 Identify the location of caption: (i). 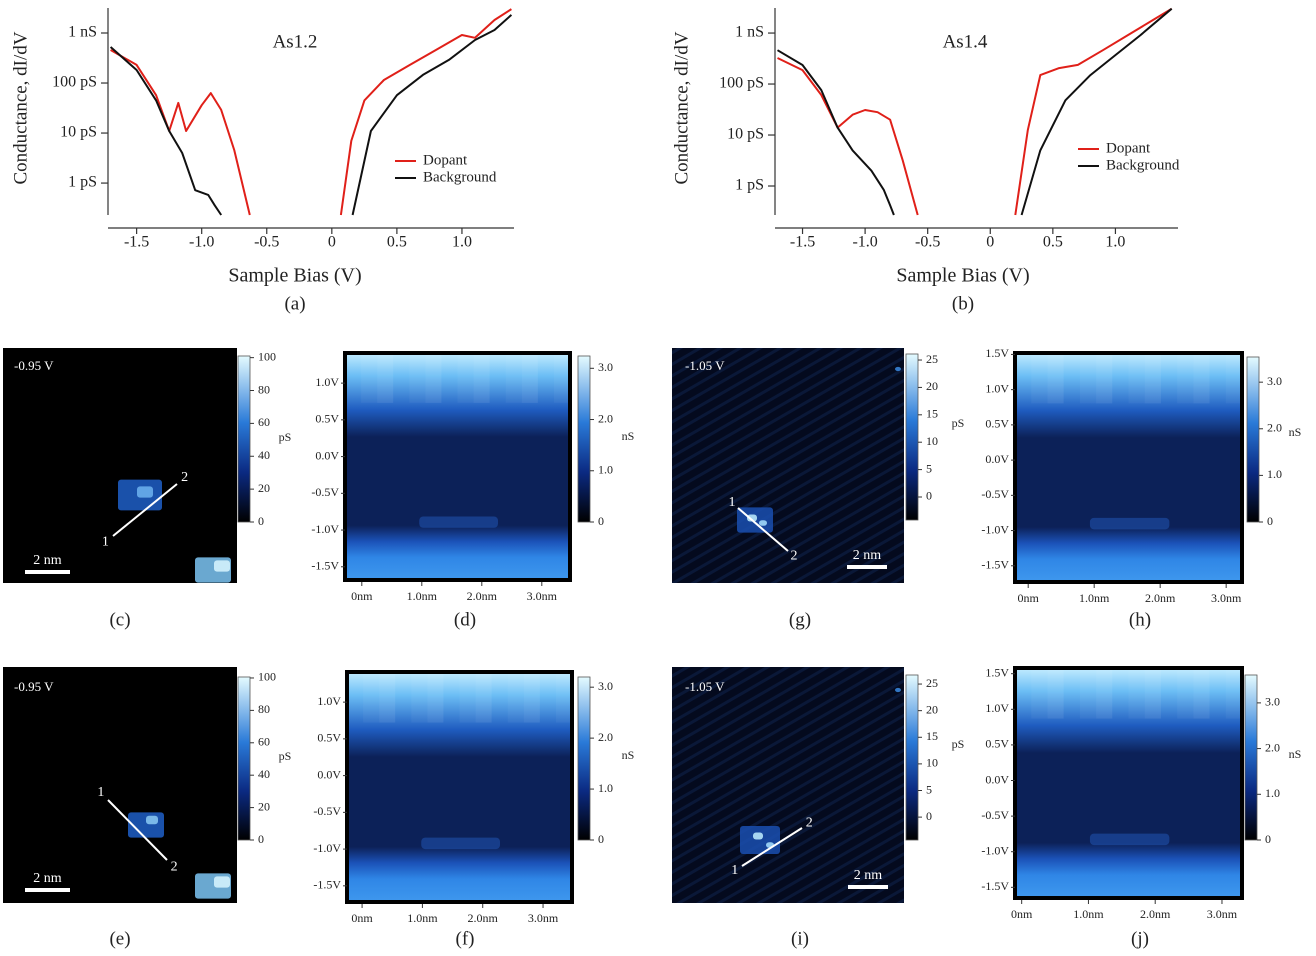
(800, 938).